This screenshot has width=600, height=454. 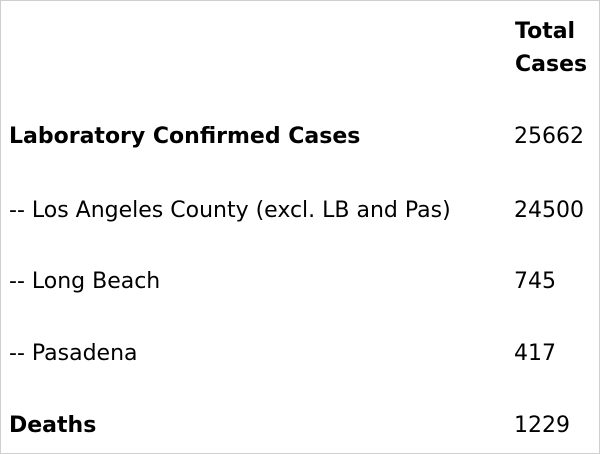 What do you see at coordinates (53, 425) in the screenshot?
I see `deaths-label: Deaths` at bounding box center [53, 425].